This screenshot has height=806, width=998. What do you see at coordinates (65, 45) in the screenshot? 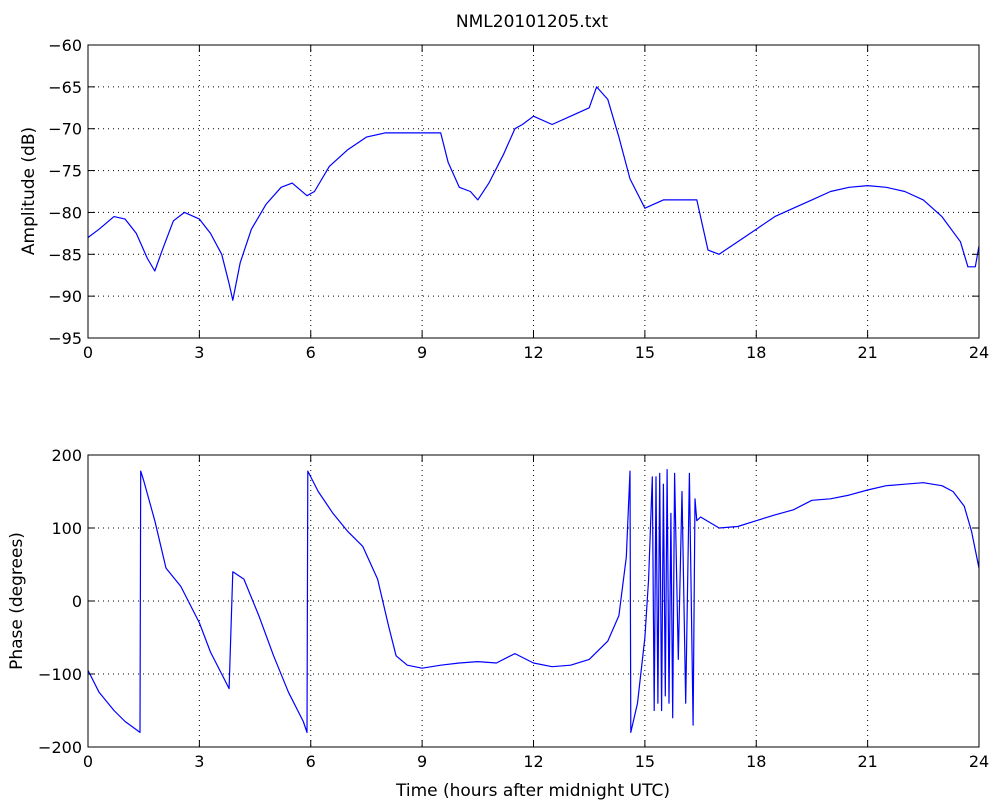
I see `amplitude-y-tick-label: −60` at bounding box center [65, 45].